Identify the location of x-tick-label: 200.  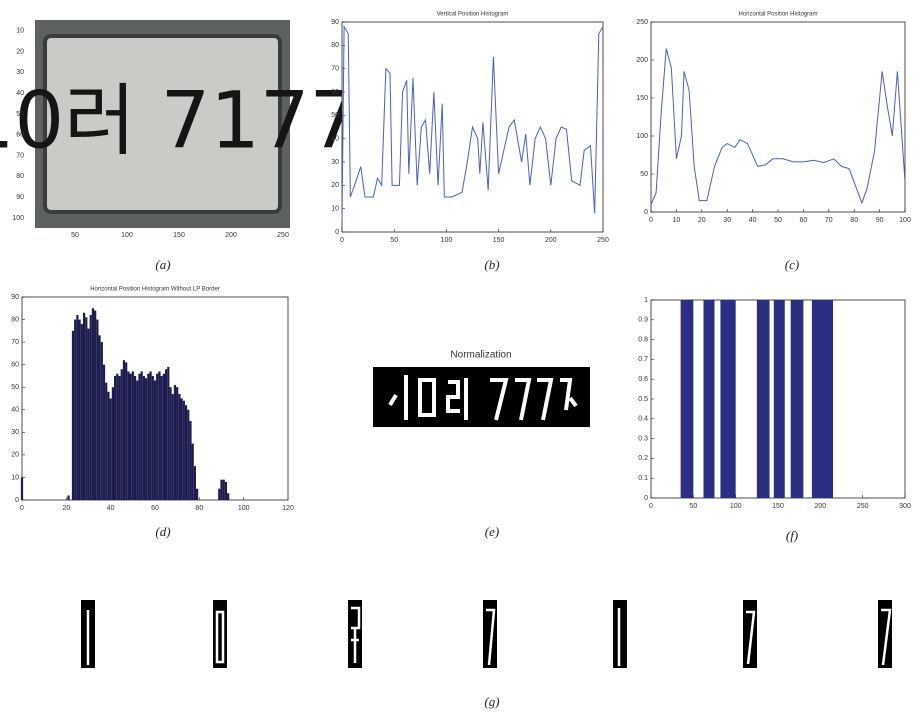
(551, 240).